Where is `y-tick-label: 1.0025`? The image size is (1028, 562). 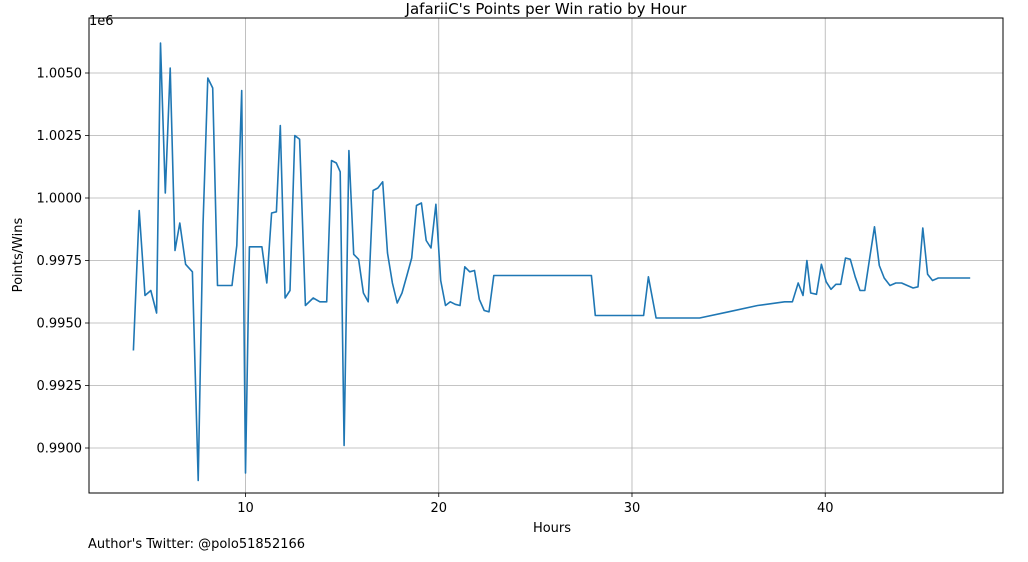 y-tick-label: 1.0025 is located at coordinates (60, 136).